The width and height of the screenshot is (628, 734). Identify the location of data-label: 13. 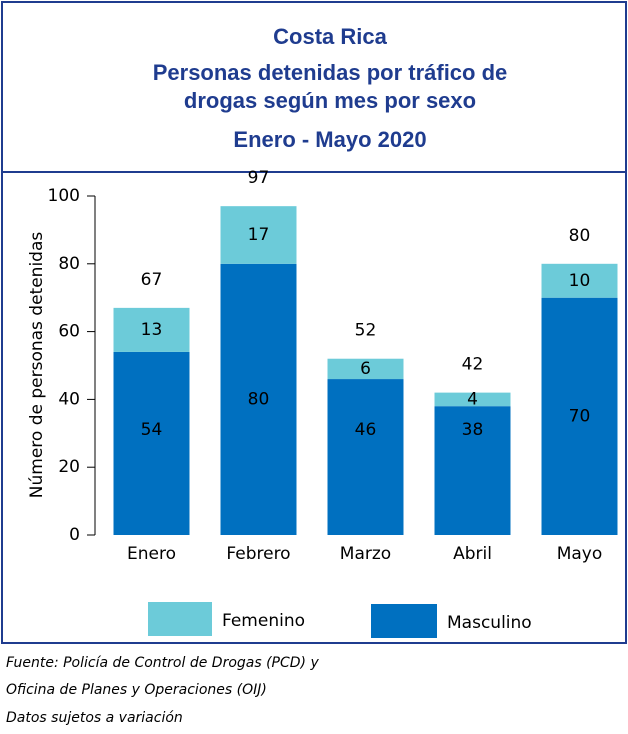
(152, 330).